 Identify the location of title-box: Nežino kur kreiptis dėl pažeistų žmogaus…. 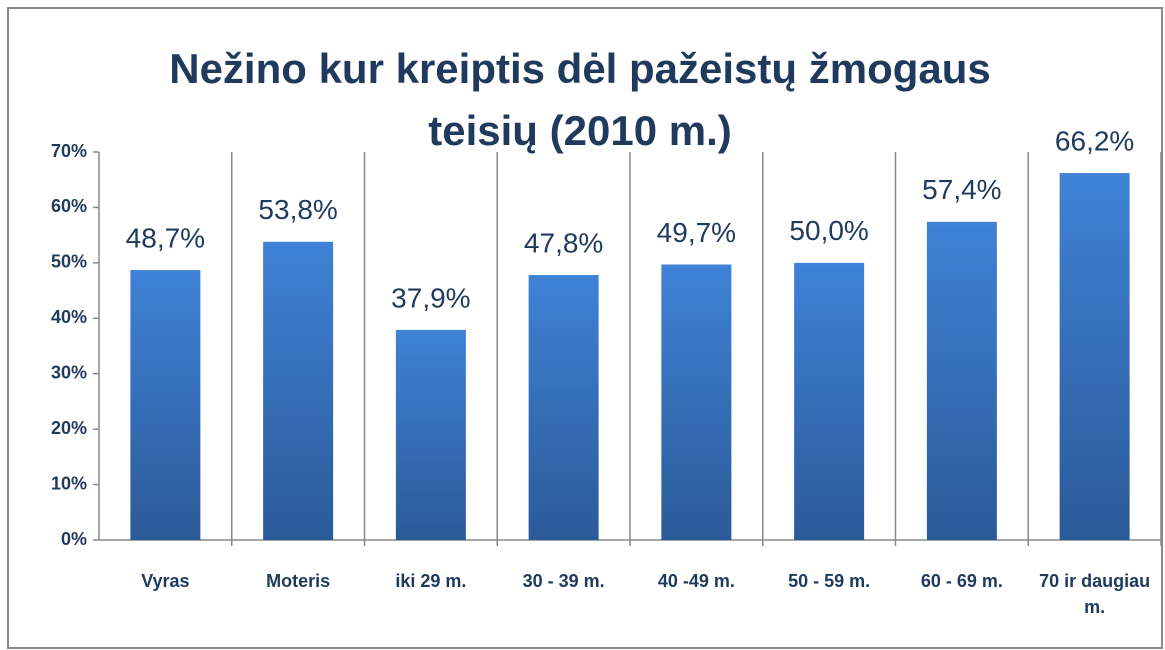
(580, 99).